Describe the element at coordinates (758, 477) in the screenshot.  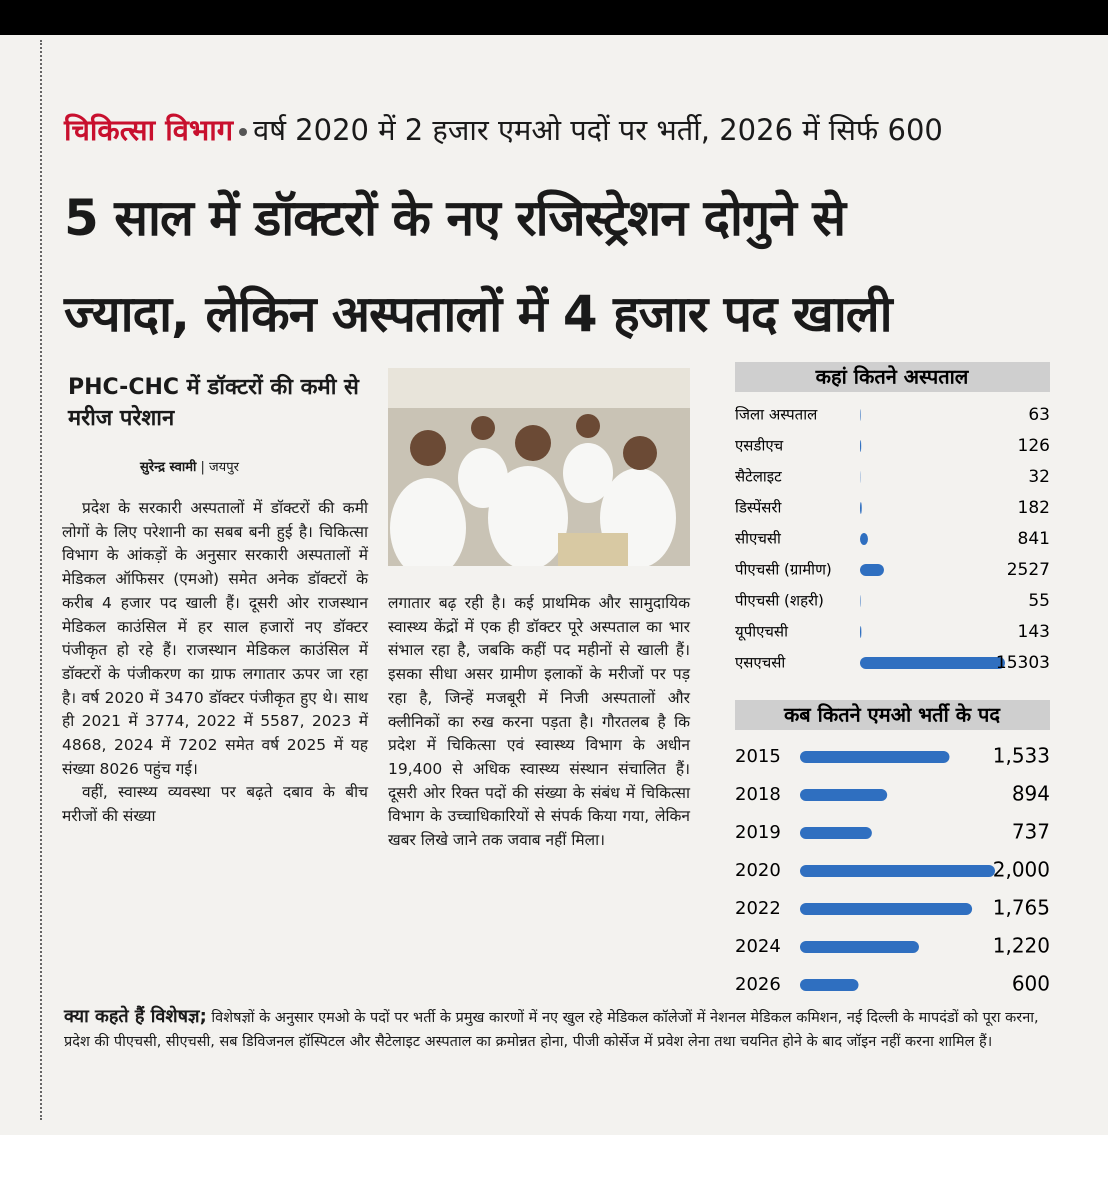
I see `category-label: सैटेलाइट` at that location.